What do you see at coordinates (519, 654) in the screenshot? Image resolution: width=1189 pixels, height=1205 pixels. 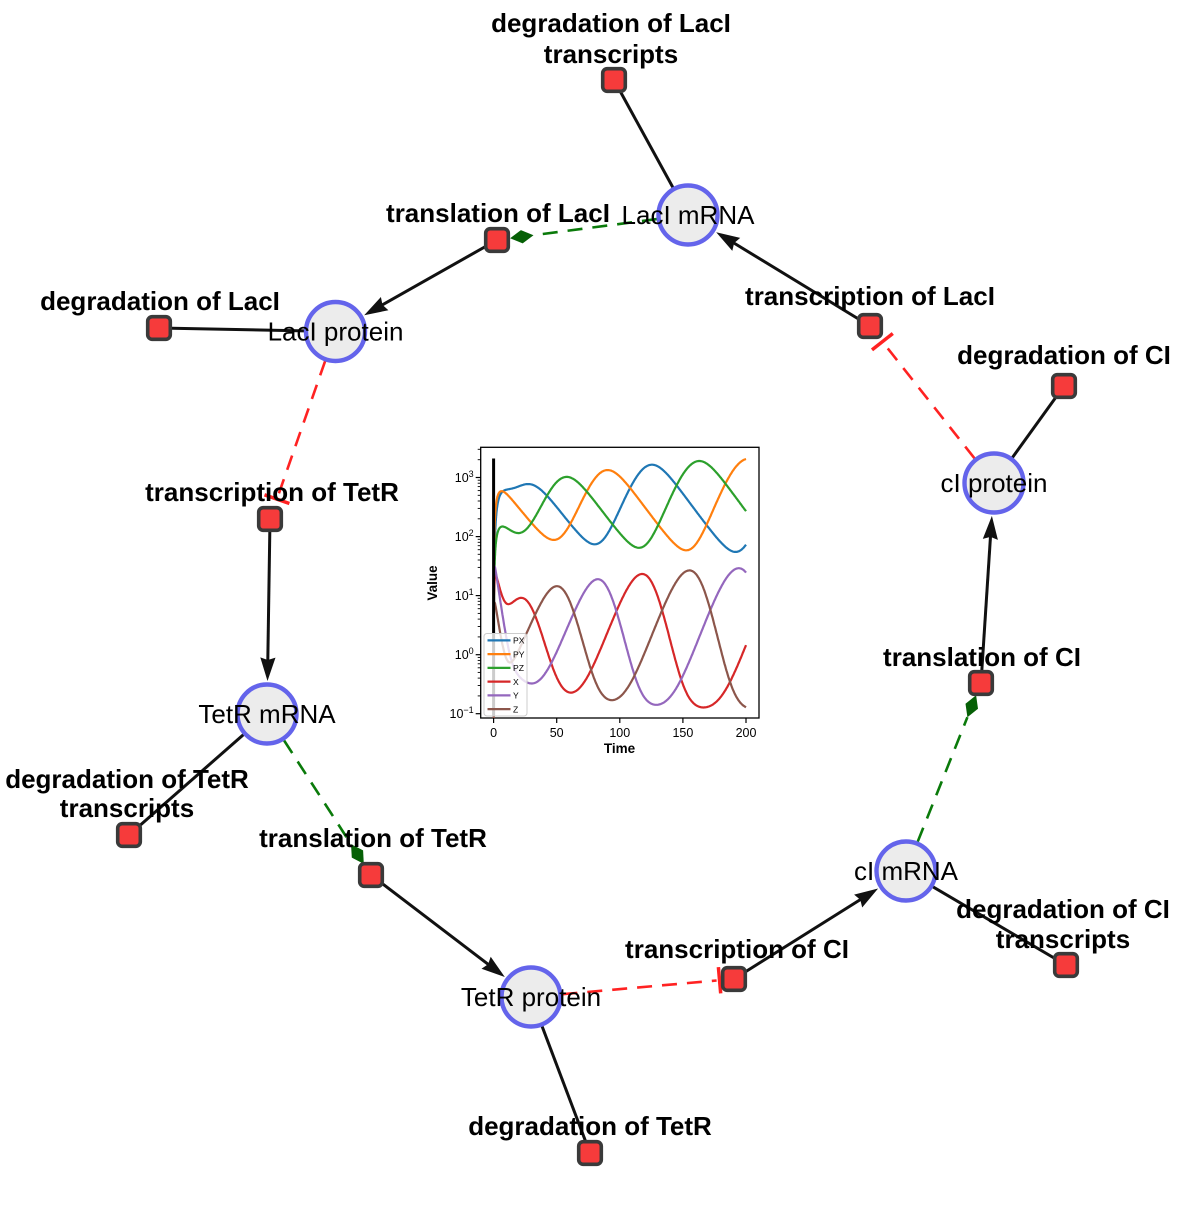 I see `svg-text: PY` at bounding box center [519, 654].